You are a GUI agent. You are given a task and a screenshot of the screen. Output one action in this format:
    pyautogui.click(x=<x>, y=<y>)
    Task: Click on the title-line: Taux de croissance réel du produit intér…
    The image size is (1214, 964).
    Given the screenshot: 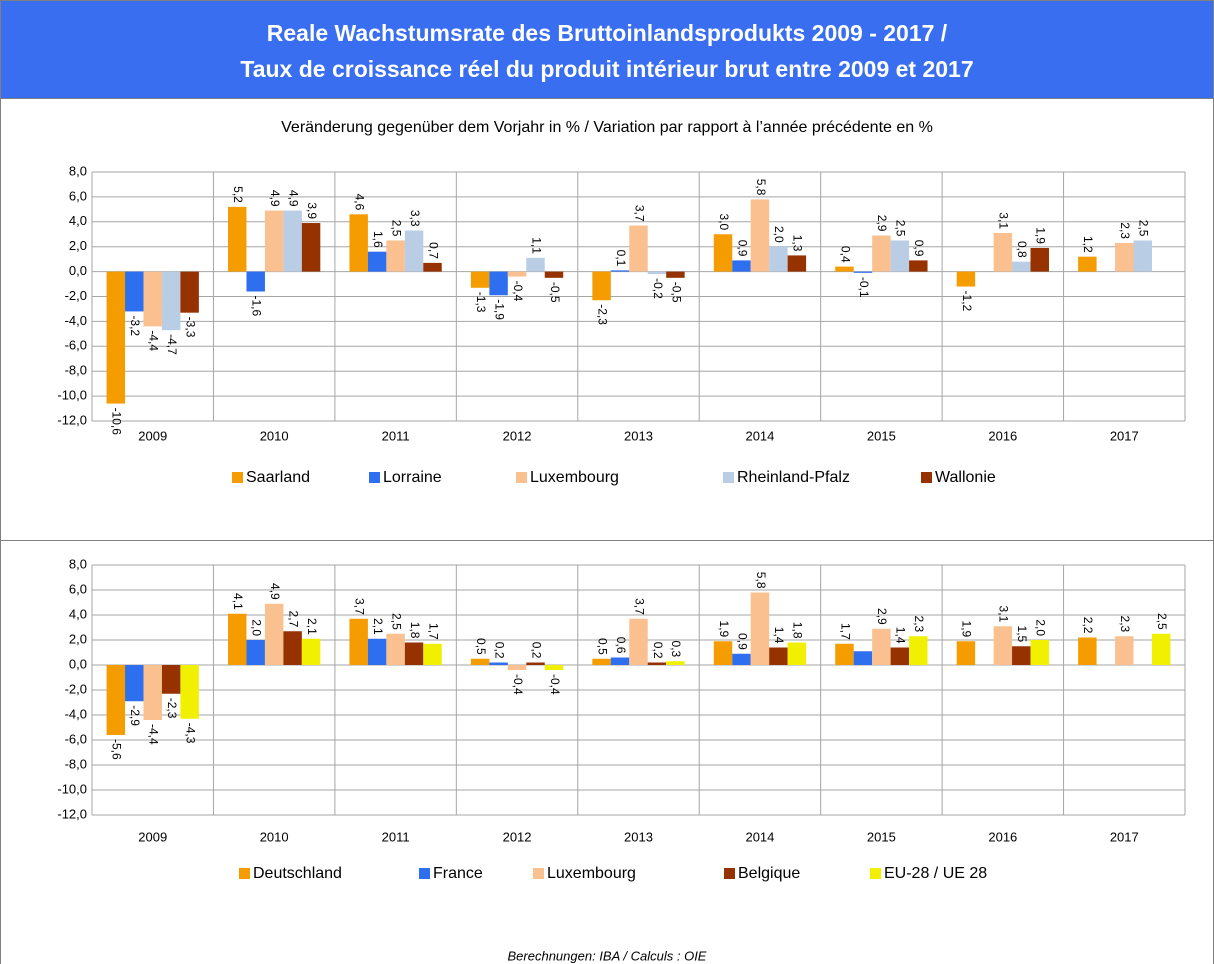 What is the action you would take?
    pyautogui.click(x=606, y=69)
    